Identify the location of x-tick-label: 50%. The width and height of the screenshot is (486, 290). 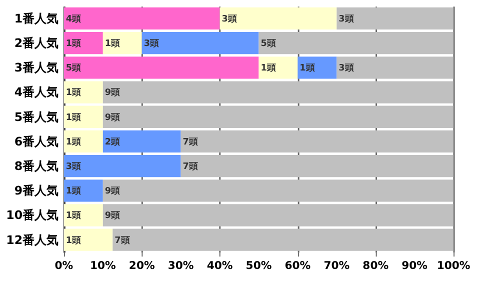
(259, 265).